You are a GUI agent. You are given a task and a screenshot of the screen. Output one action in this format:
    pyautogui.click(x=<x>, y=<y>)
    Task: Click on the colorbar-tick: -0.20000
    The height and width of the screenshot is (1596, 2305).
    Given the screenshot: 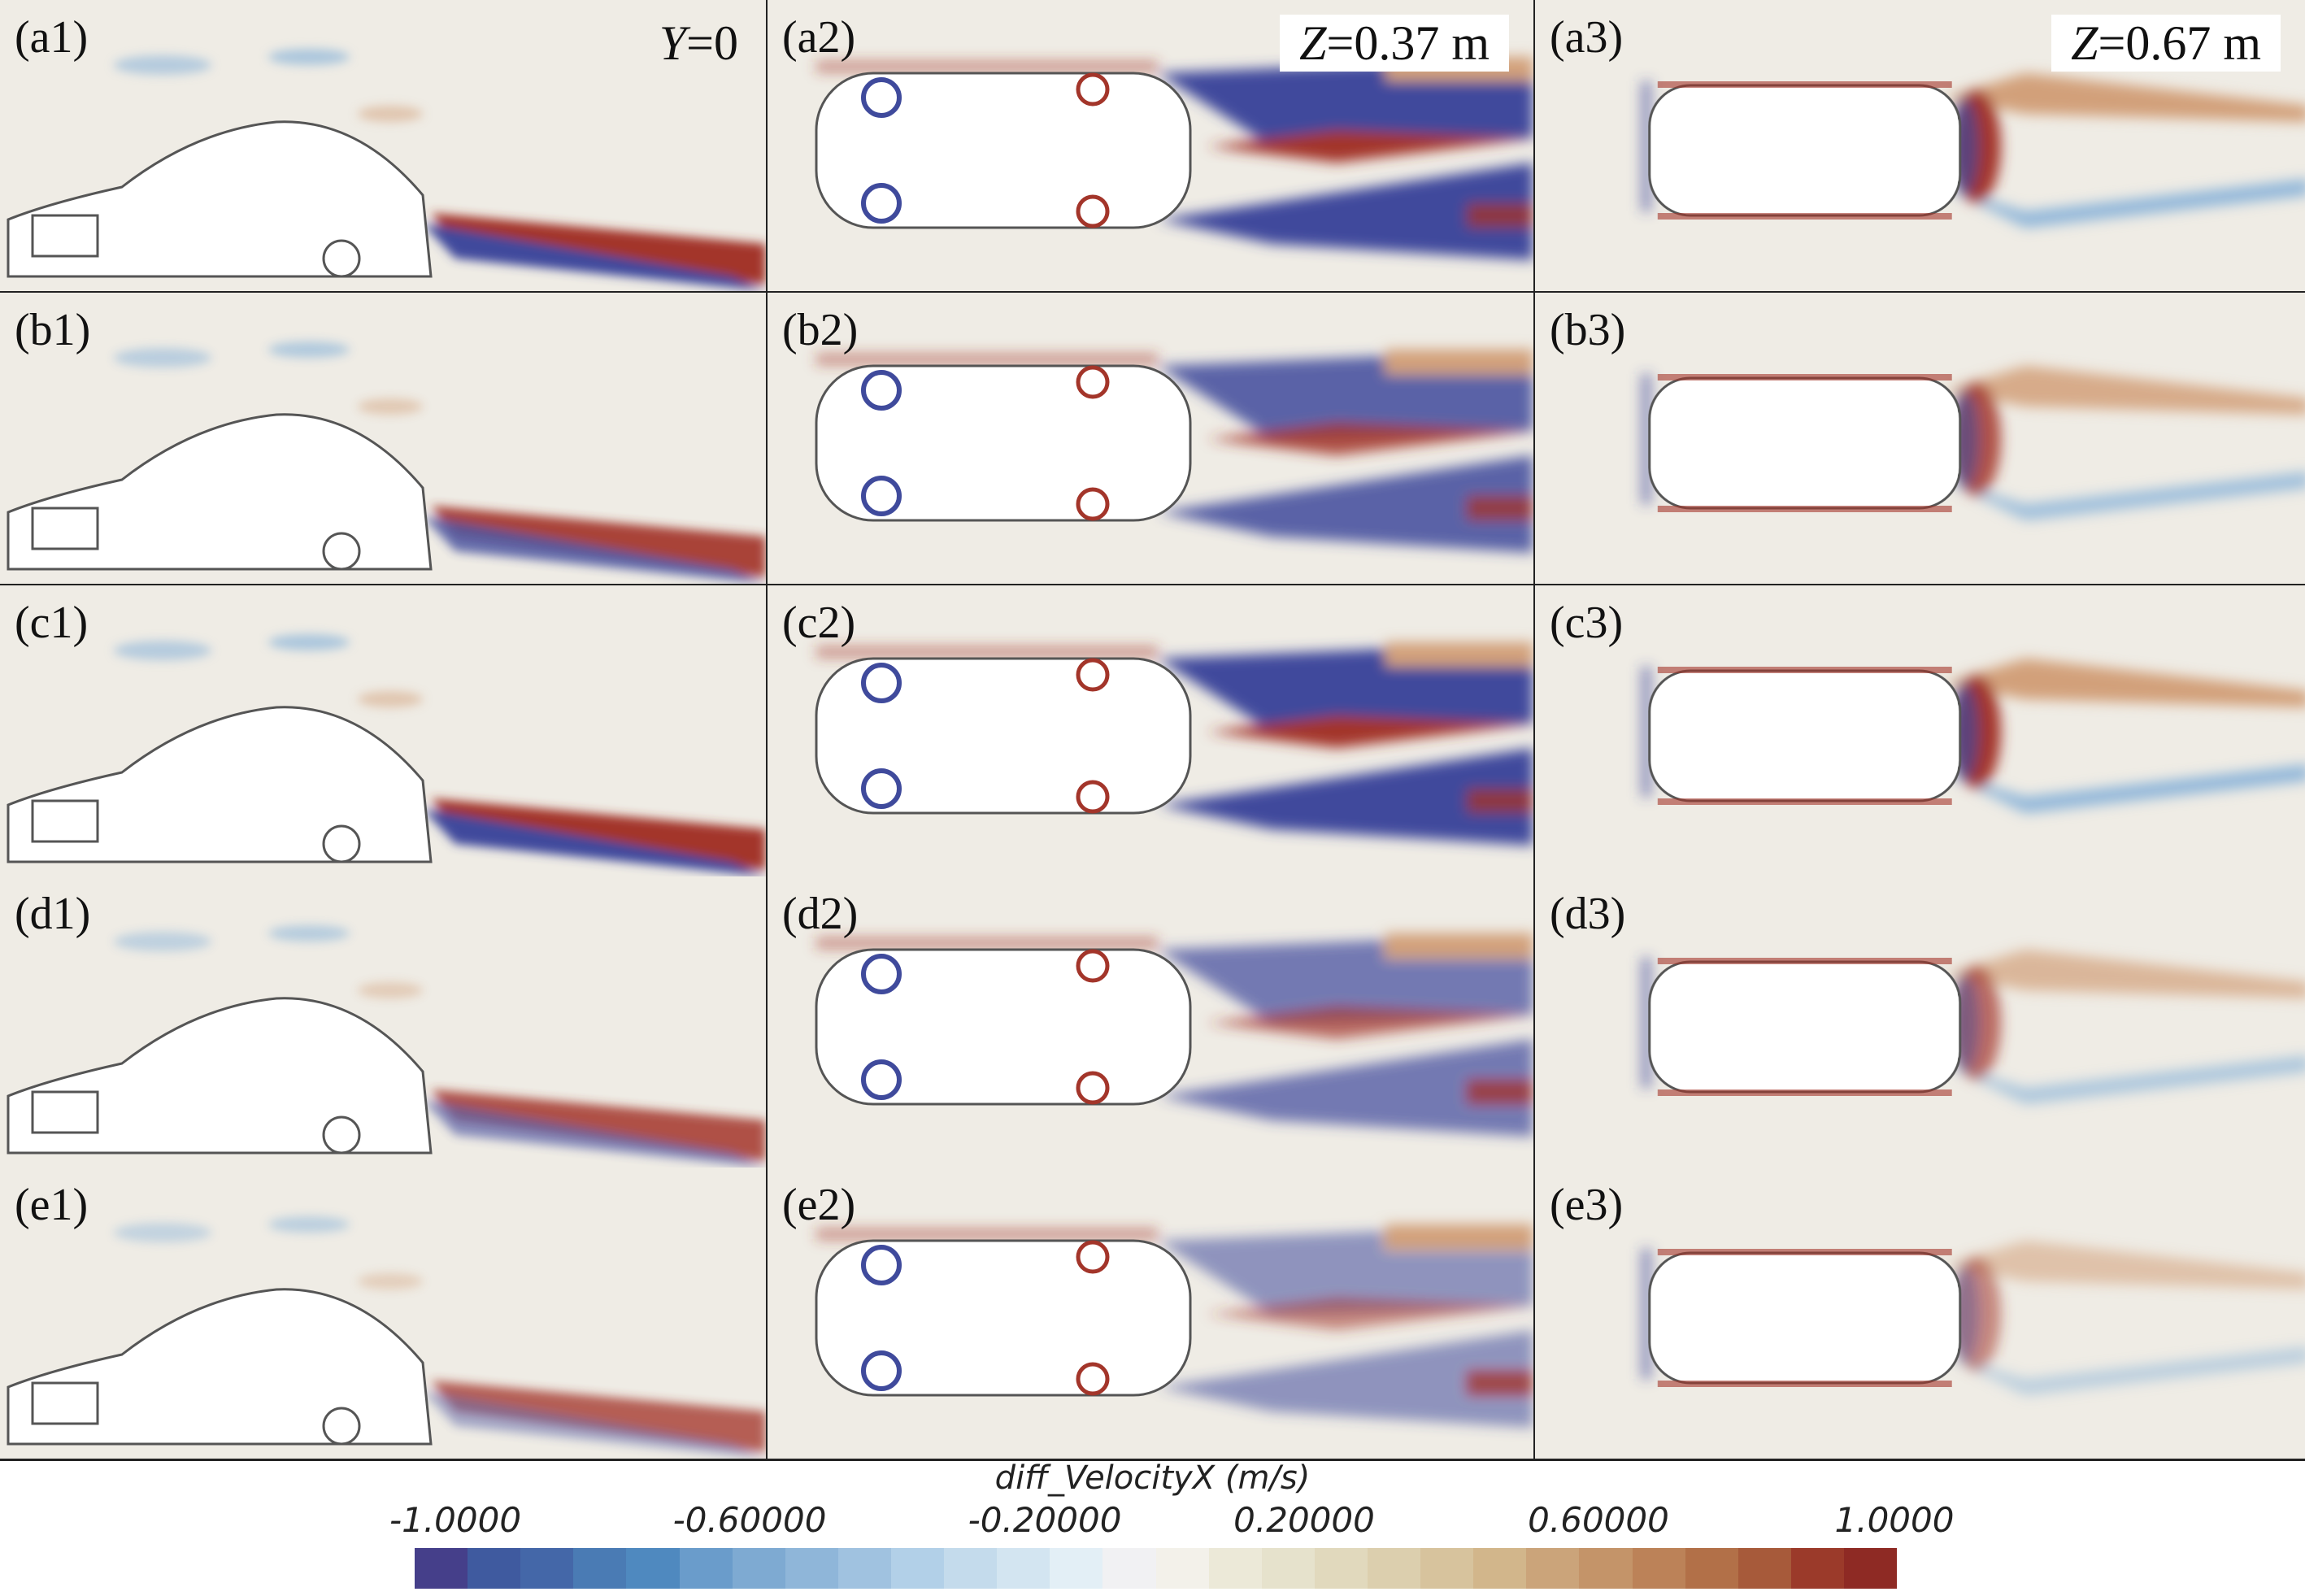 What is the action you would take?
    pyautogui.click(x=1045, y=1520)
    